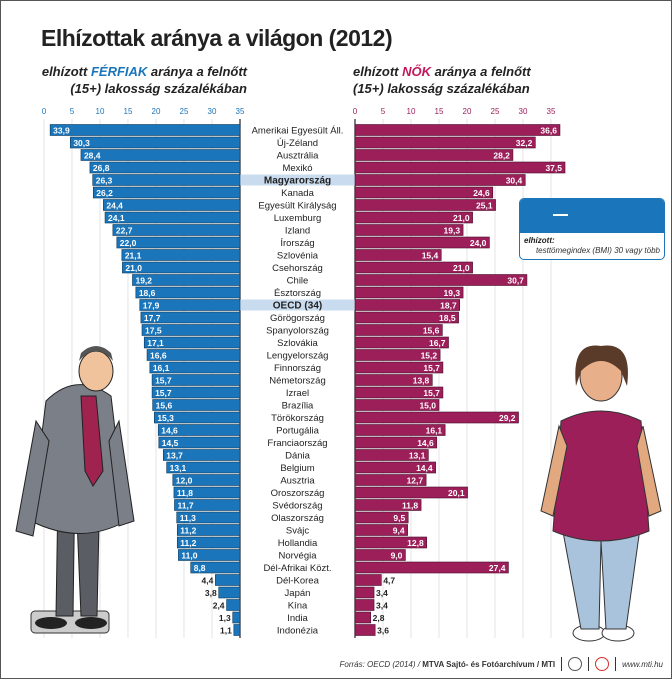 The height and width of the screenshot is (679, 672). I want to click on subtitle-women-pre: elhízott, so click(378, 71).